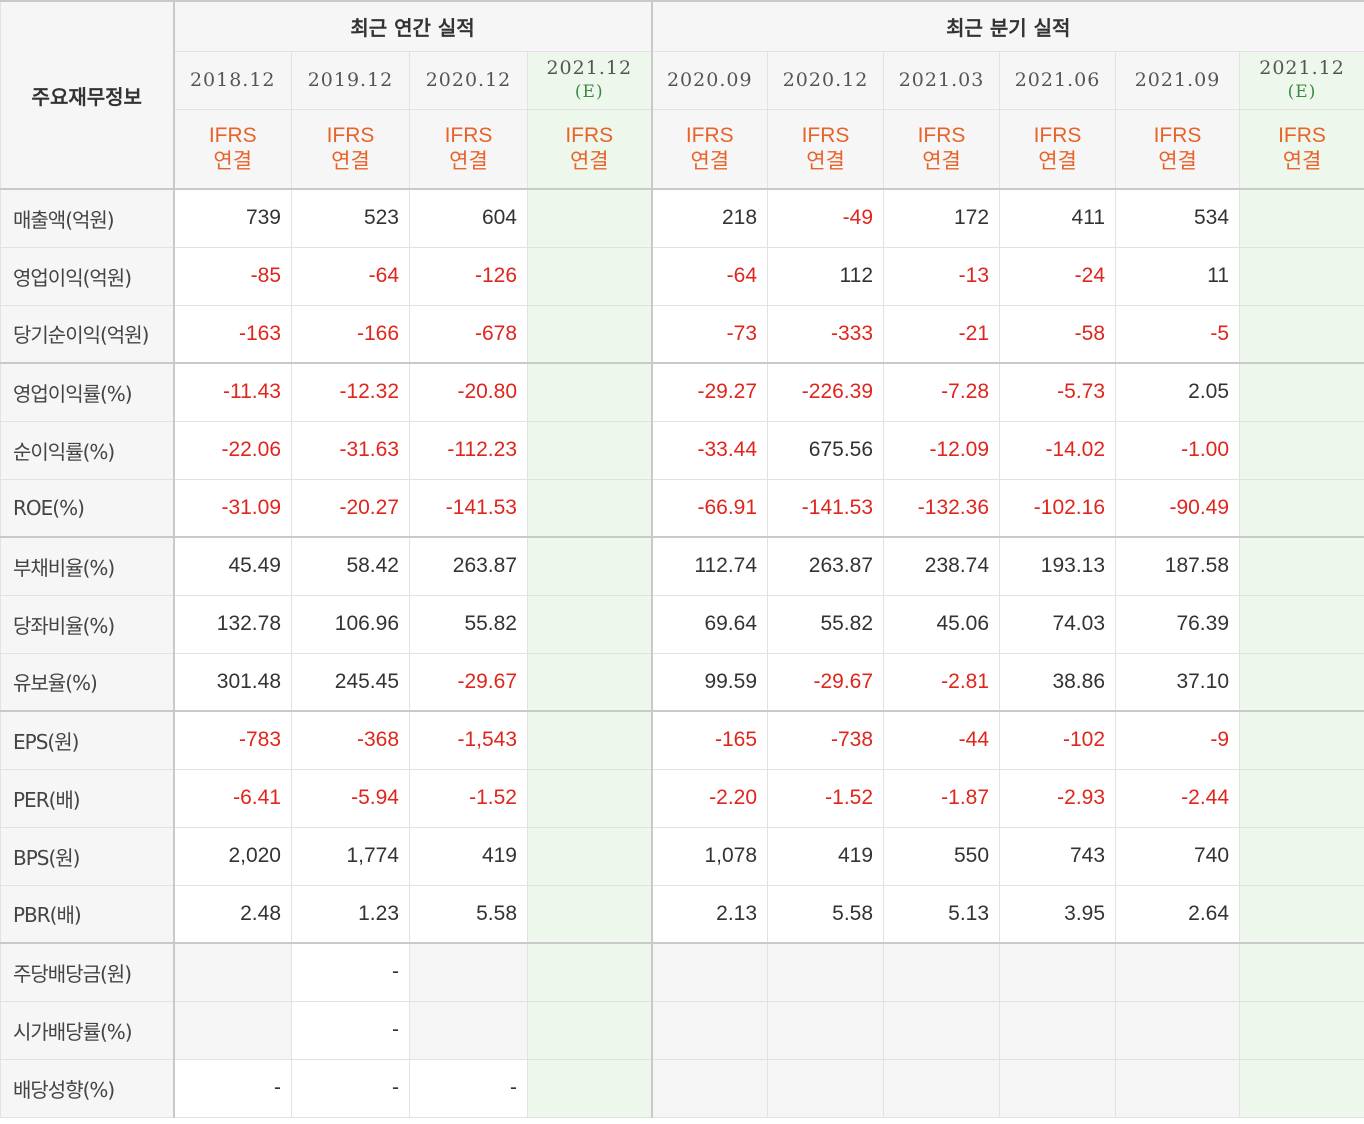 This screenshot has height=1124, width=1364. I want to click on value-cell: 55.82, so click(468, 624).